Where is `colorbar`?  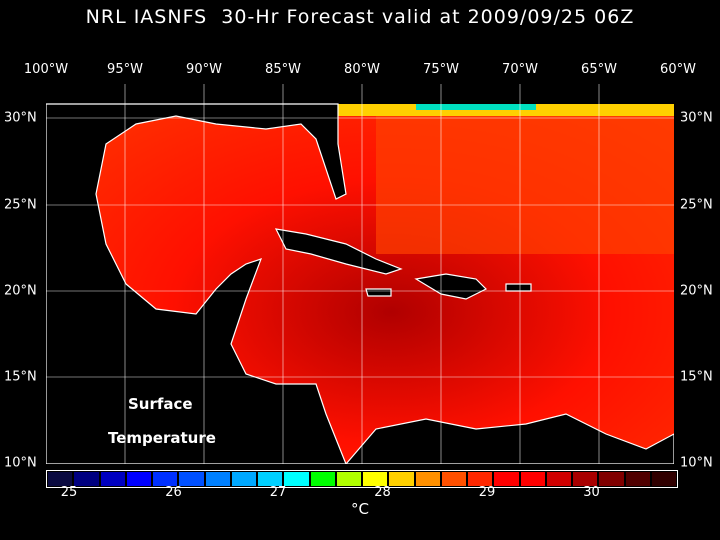 colorbar is located at coordinates (362, 479).